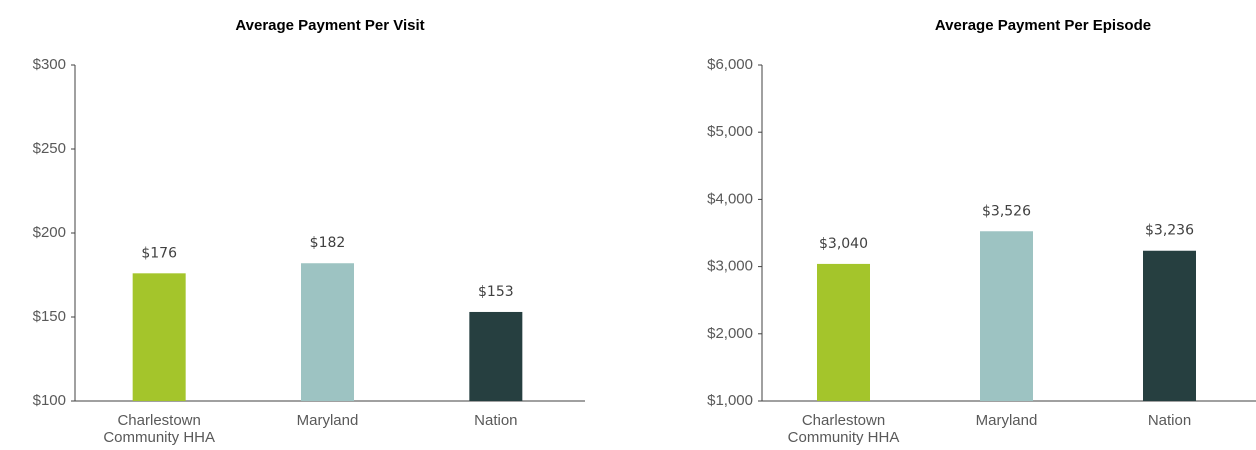  I want to click on y-tick-label: $250, so click(49, 148).